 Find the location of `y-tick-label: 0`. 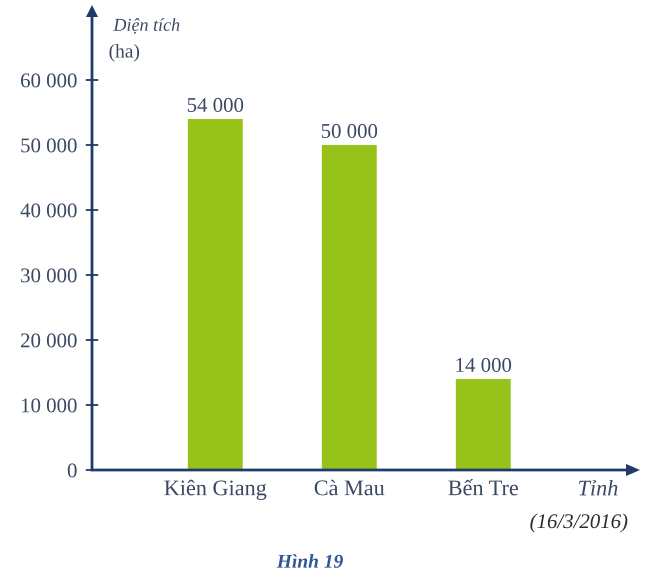

y-tick-label: 0 is located at coordinates (72, 470).